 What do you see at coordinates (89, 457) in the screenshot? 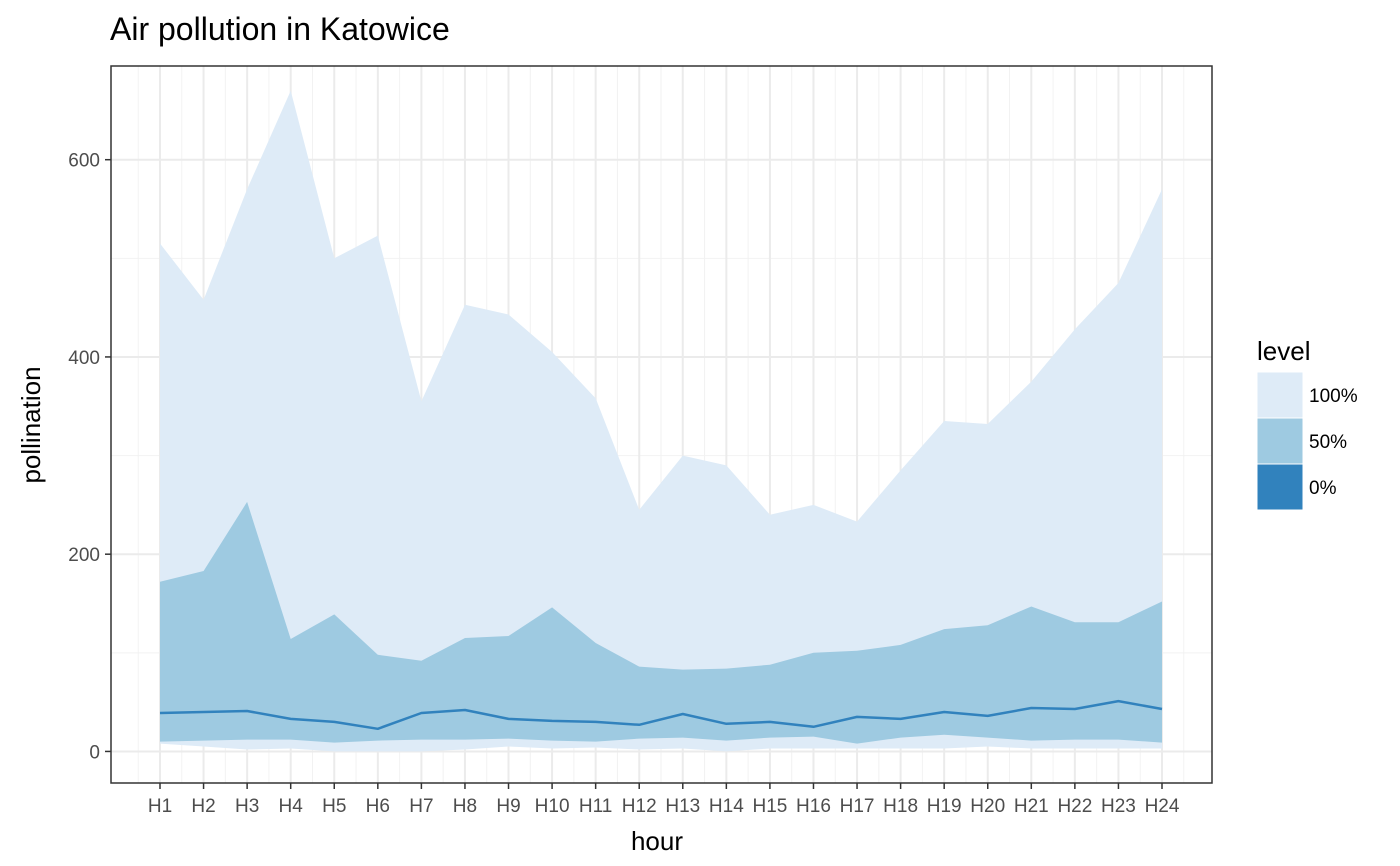
I see `y-axis: 0 200 400 600` at bounding box center [89, 457].